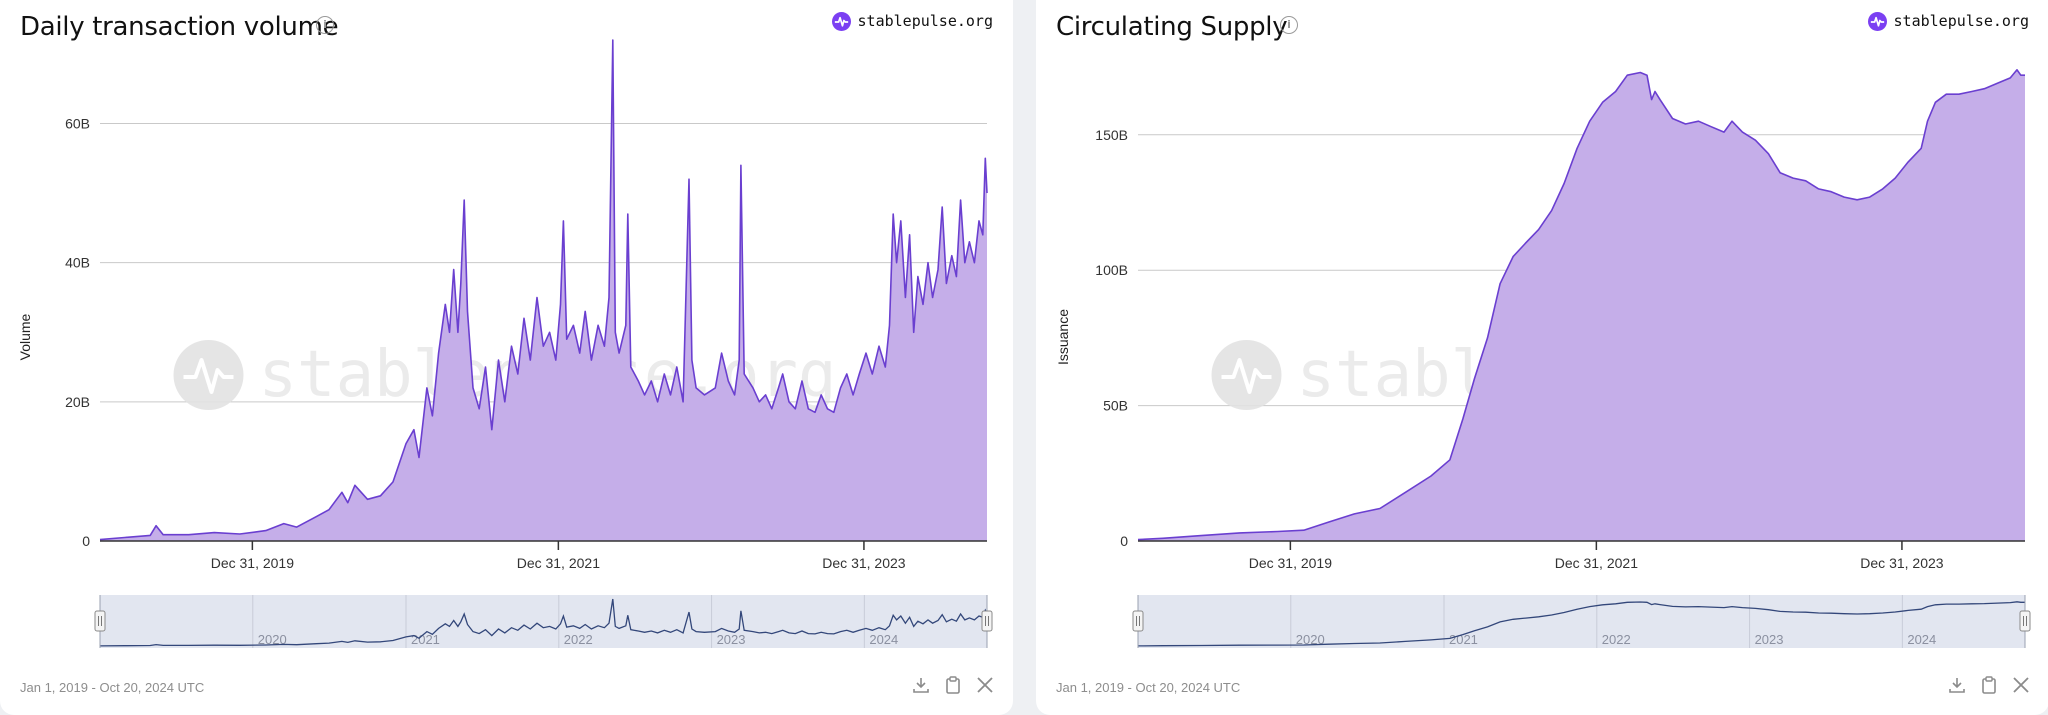  I want to click on y-tick-label: 150B, so click(1111, 135).